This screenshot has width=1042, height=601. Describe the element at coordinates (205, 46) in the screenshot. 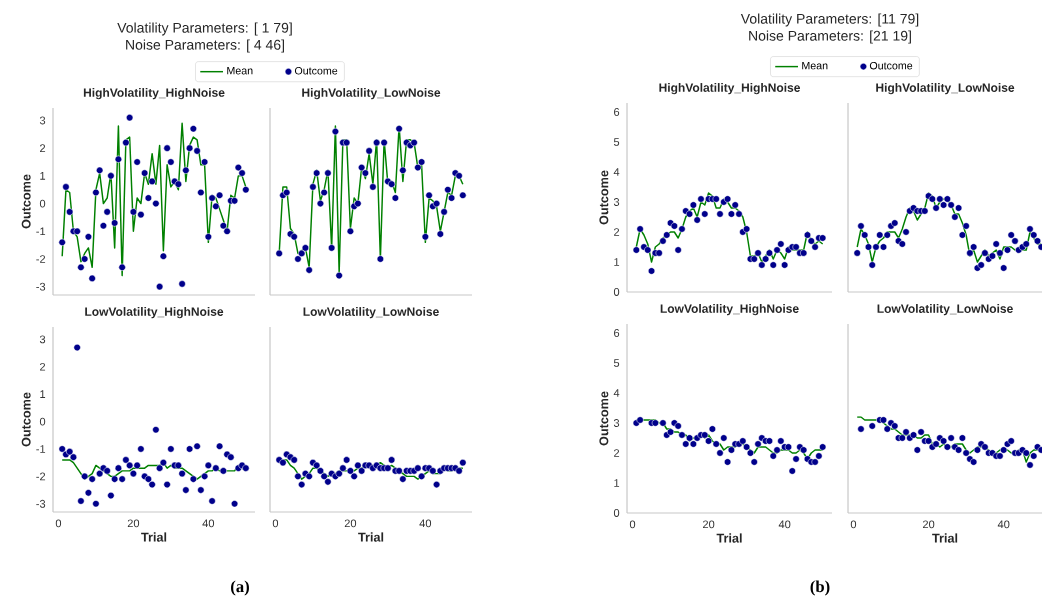

I see `text: Noise Parameters: [ 4 46]` at that location.